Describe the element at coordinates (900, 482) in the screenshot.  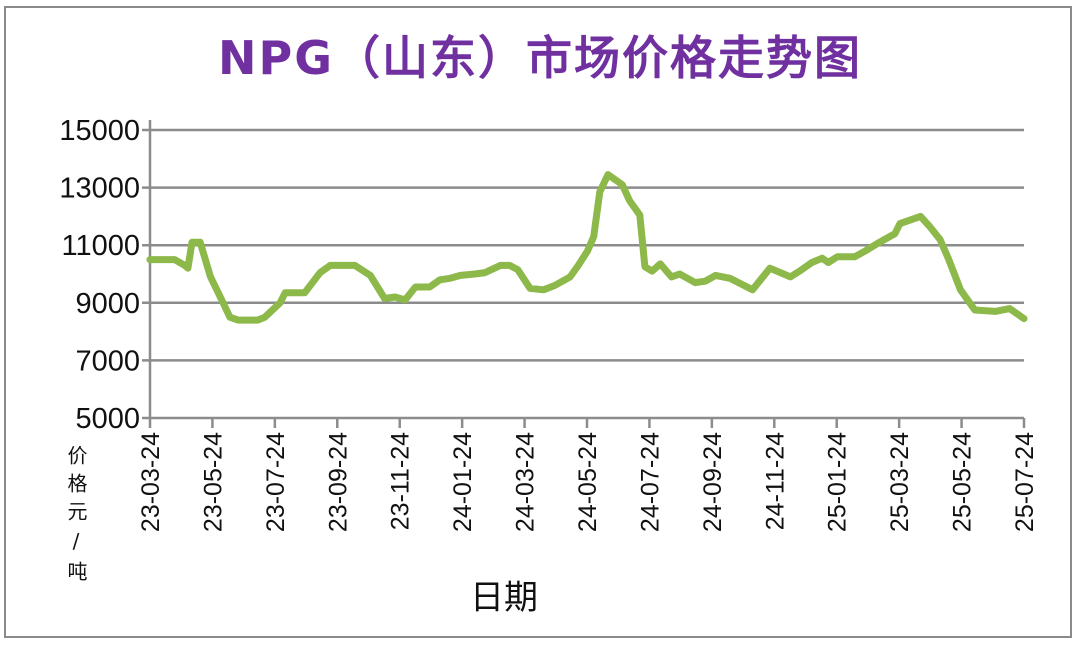
I see `x-tick-label: 25-03-24` at that location.